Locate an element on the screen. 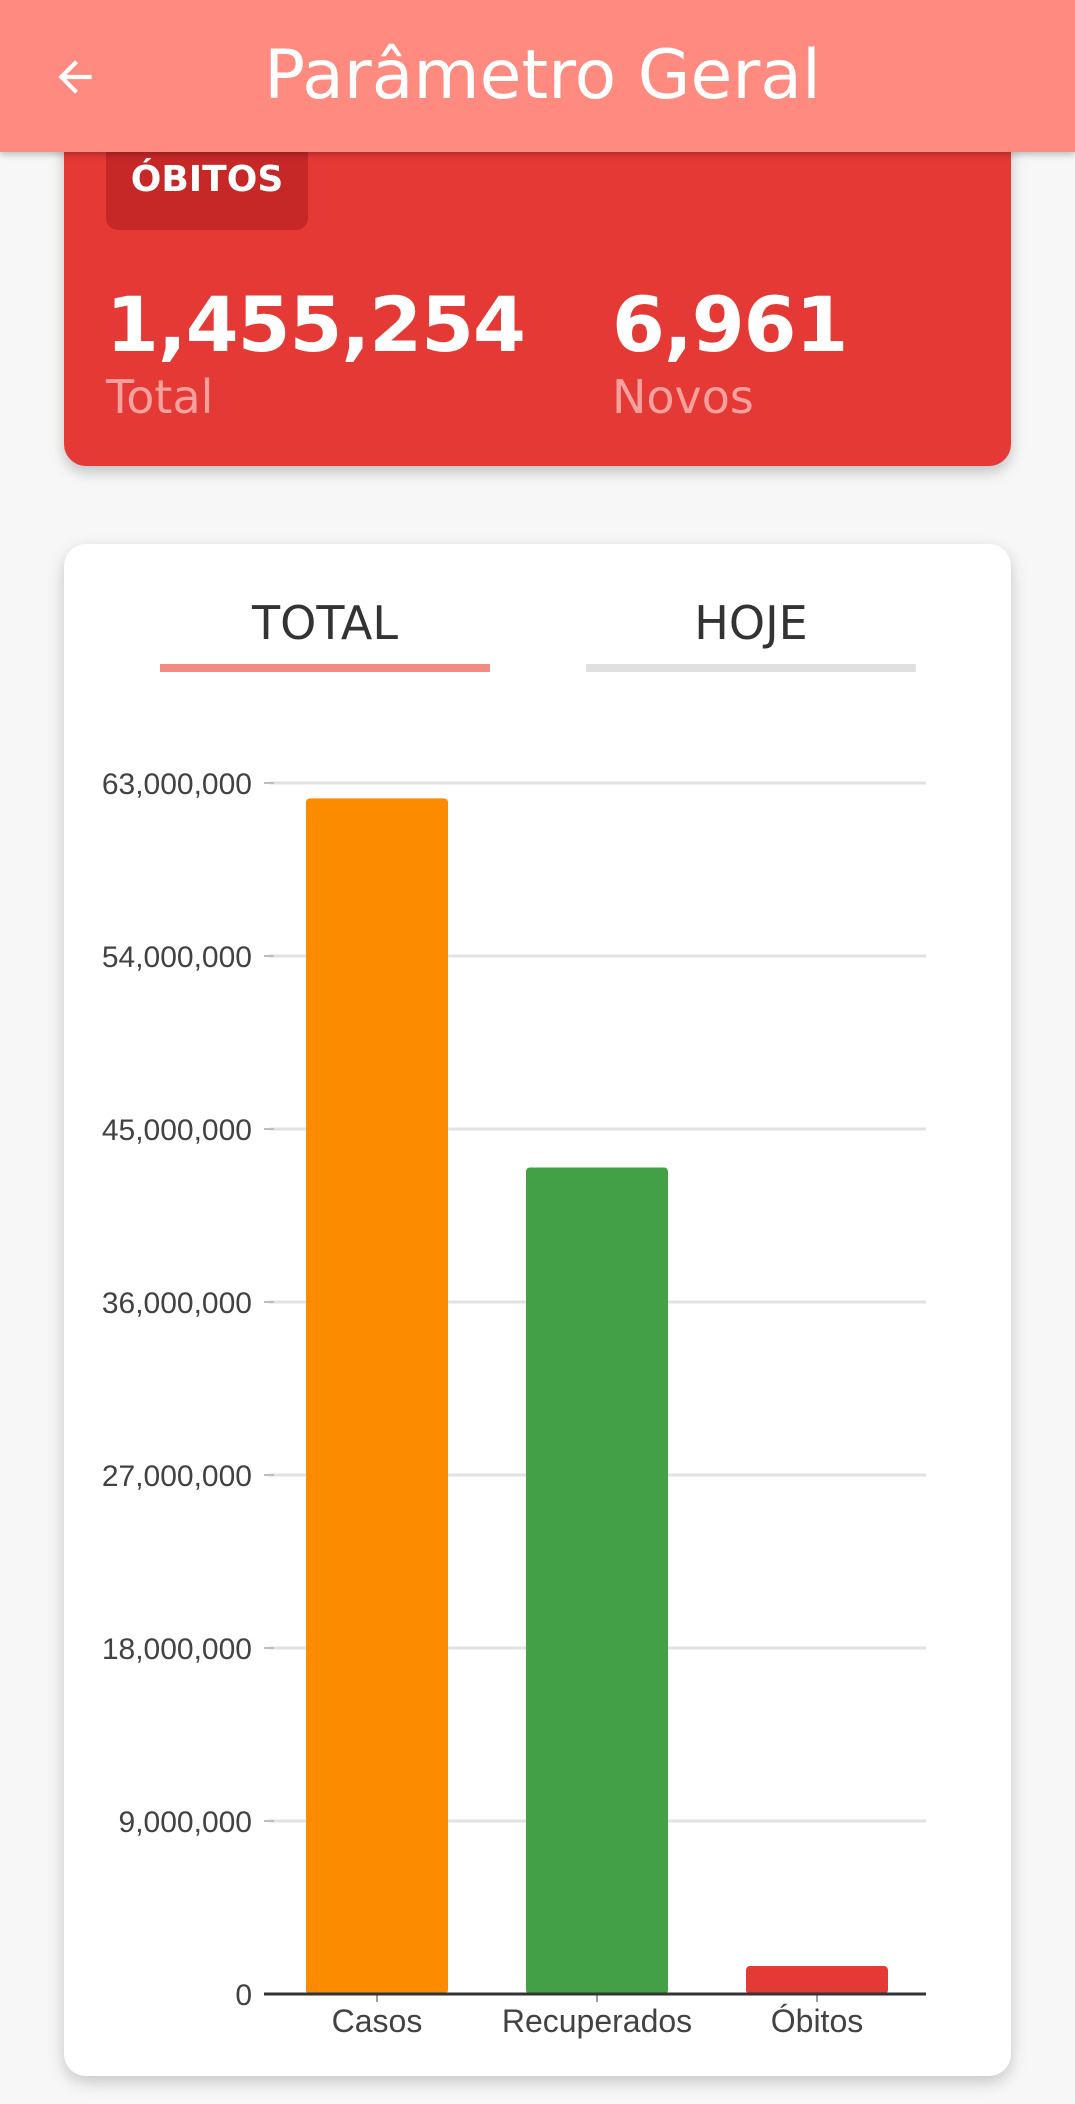 The height and width of the screenshot is (2104, 1075). tab-hoje: HOJE is located at coordinates (751, 634).